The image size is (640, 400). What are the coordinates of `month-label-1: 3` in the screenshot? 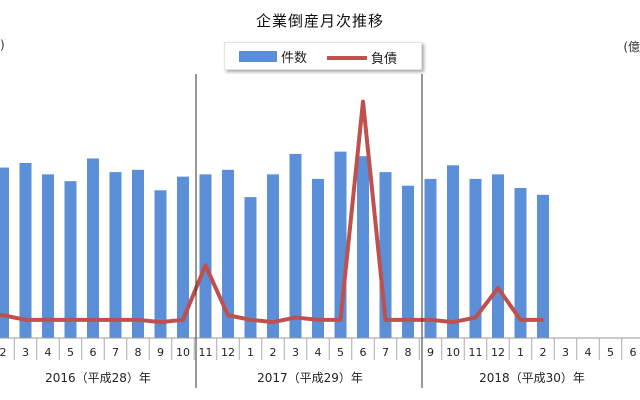 It's located at (25, 352).